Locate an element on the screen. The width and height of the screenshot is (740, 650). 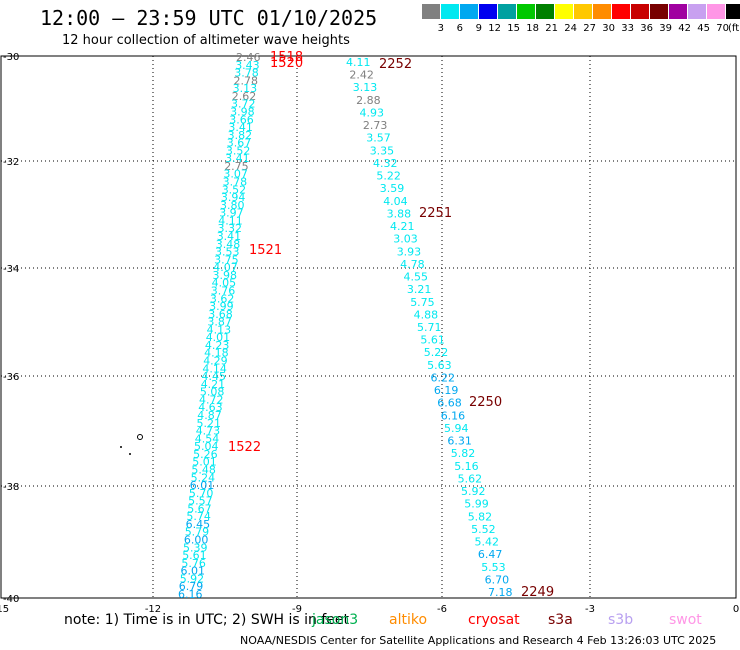
wave-height-value: 4.29 is located at coordinates (215, 361).